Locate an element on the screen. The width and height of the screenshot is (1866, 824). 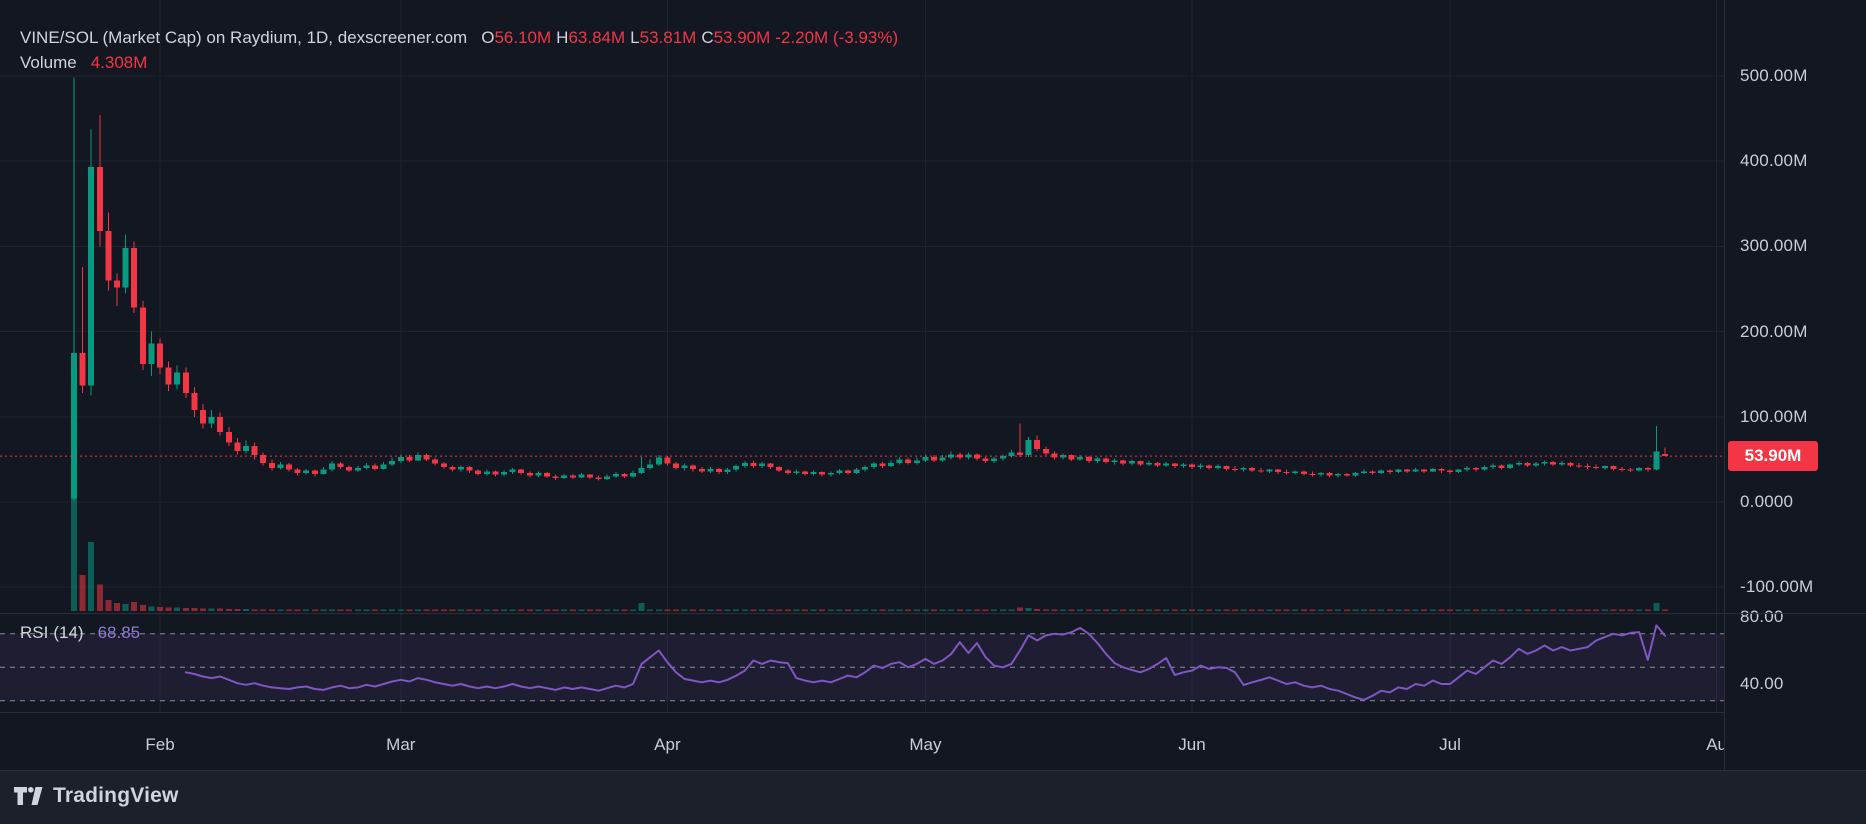
rsi-legend: RSI (14) 68.85 is located at coordinates (80, 633).